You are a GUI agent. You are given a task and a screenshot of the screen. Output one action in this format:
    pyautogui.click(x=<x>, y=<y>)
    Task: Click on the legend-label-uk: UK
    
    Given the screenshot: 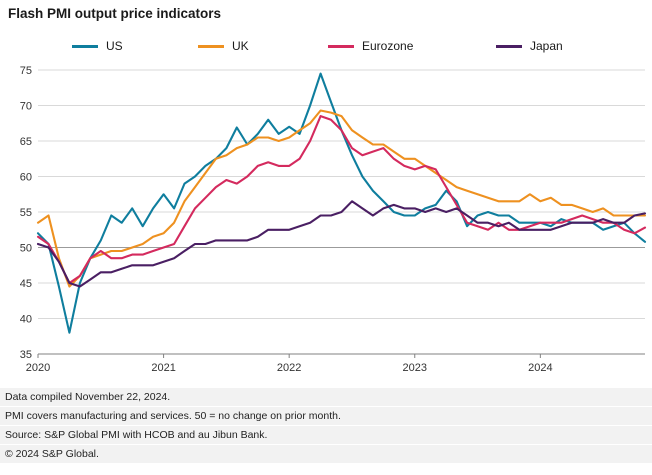 What is the action you would take?
    pyautogui.click(x=240, y=46)
    